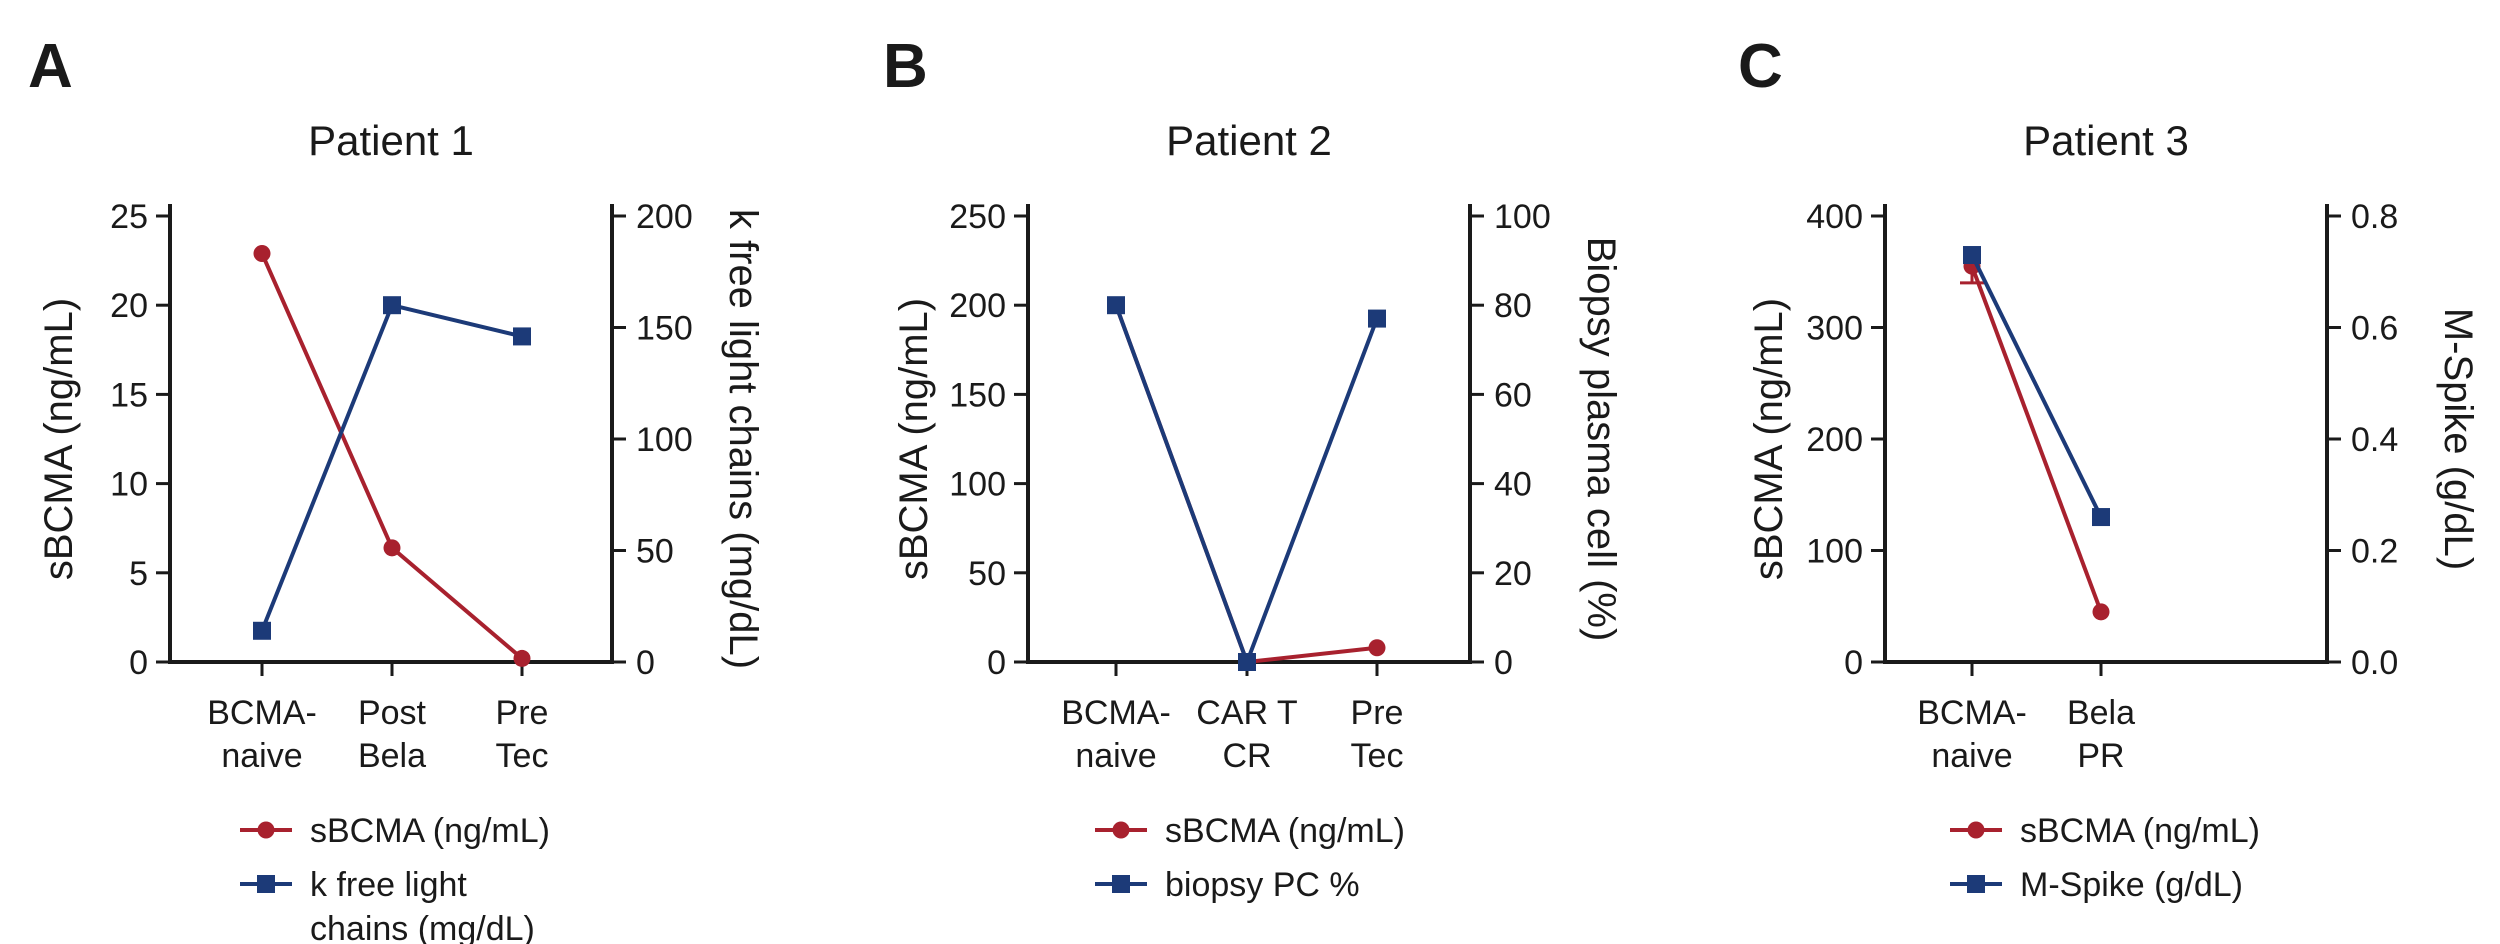 This screenshot has width=2500, height=944. Describe the element at coordinates (1834, 217) in the screenshot. I see `left-tick-label: 400` at that location.